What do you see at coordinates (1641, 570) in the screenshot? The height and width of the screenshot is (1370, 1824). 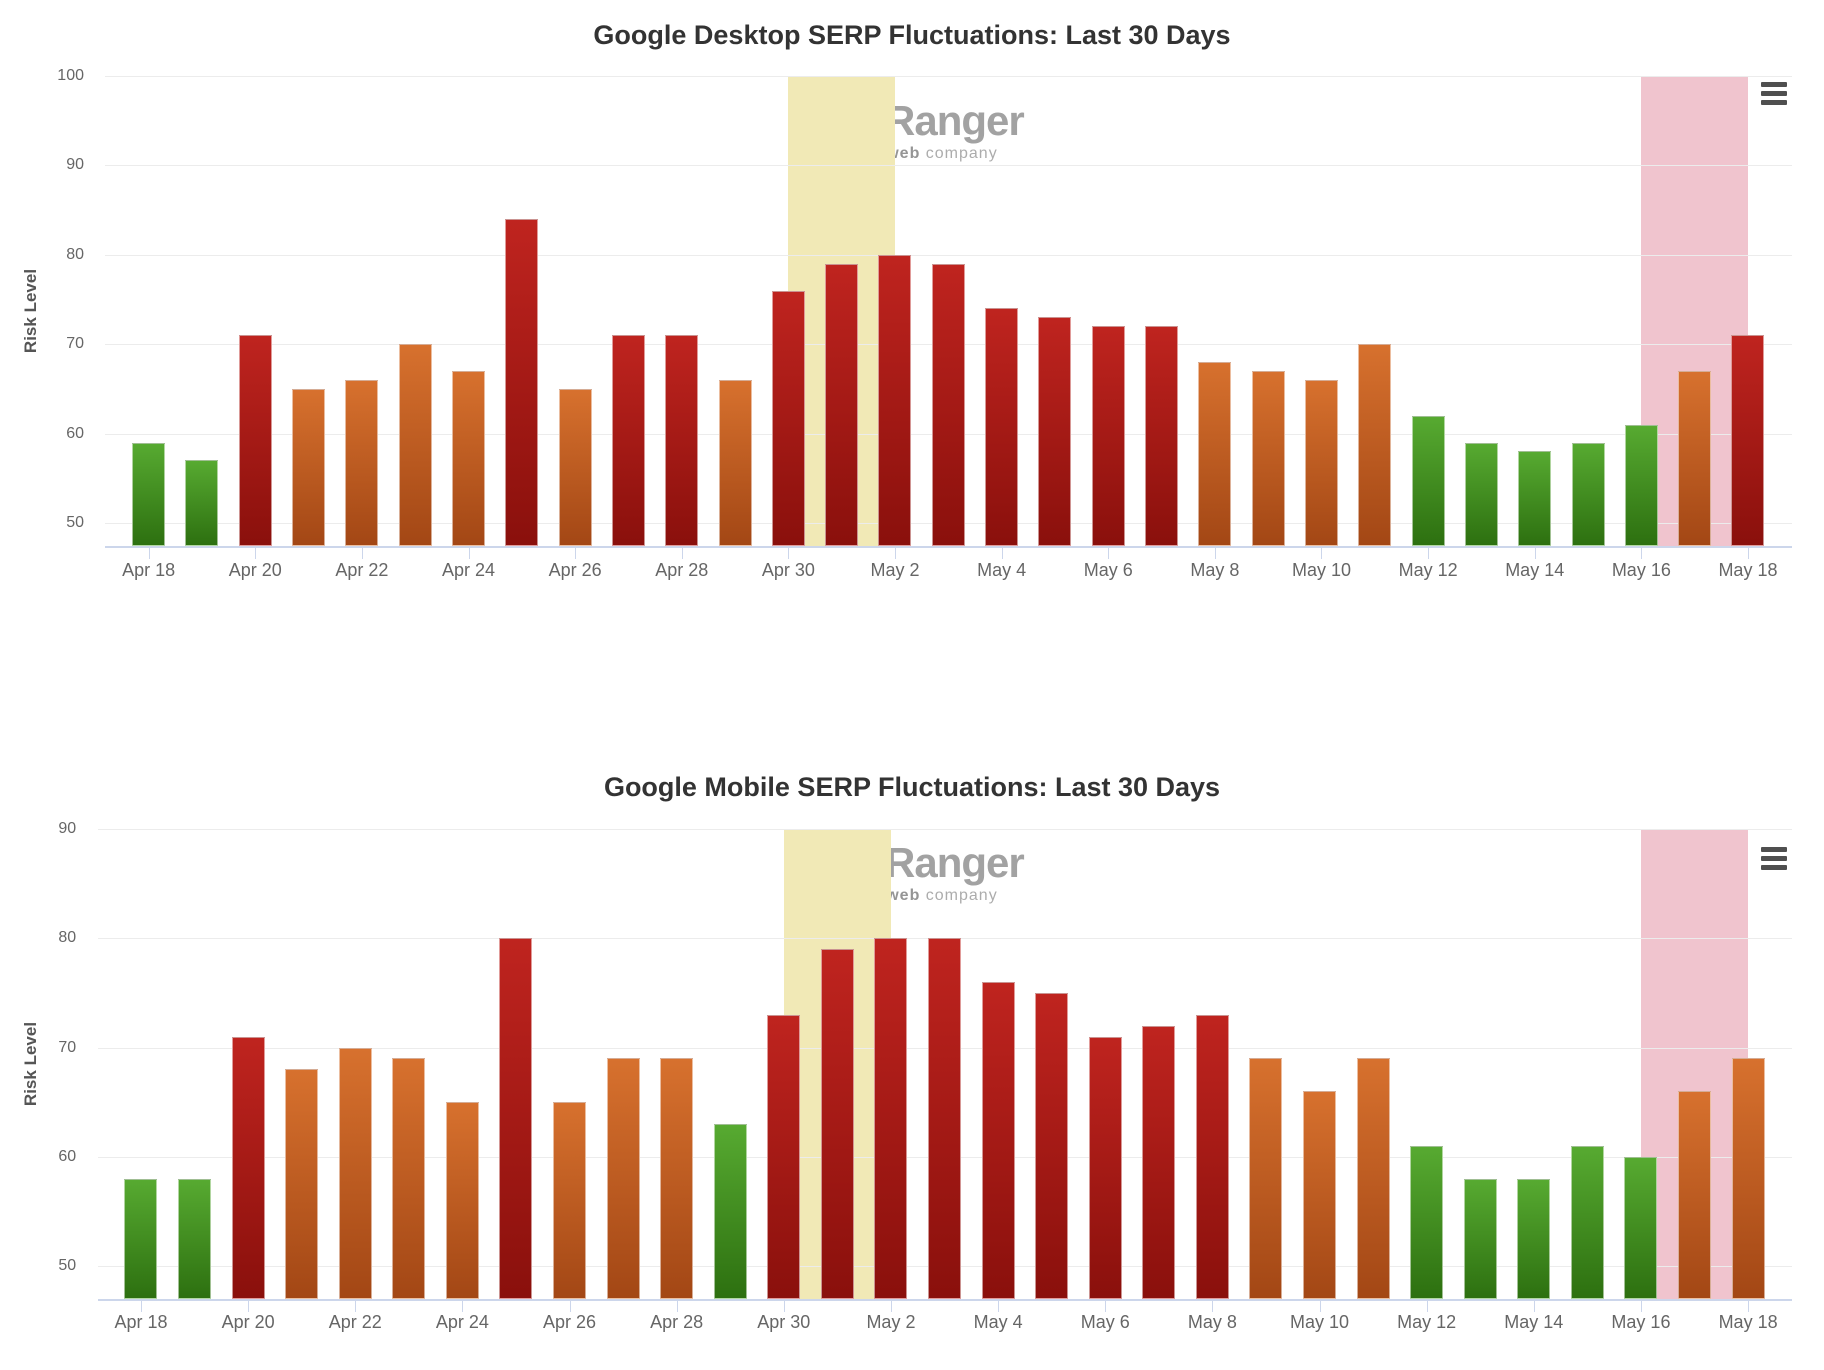 I see `x-axis-label: May 16` at bounding box center [1641, 570].